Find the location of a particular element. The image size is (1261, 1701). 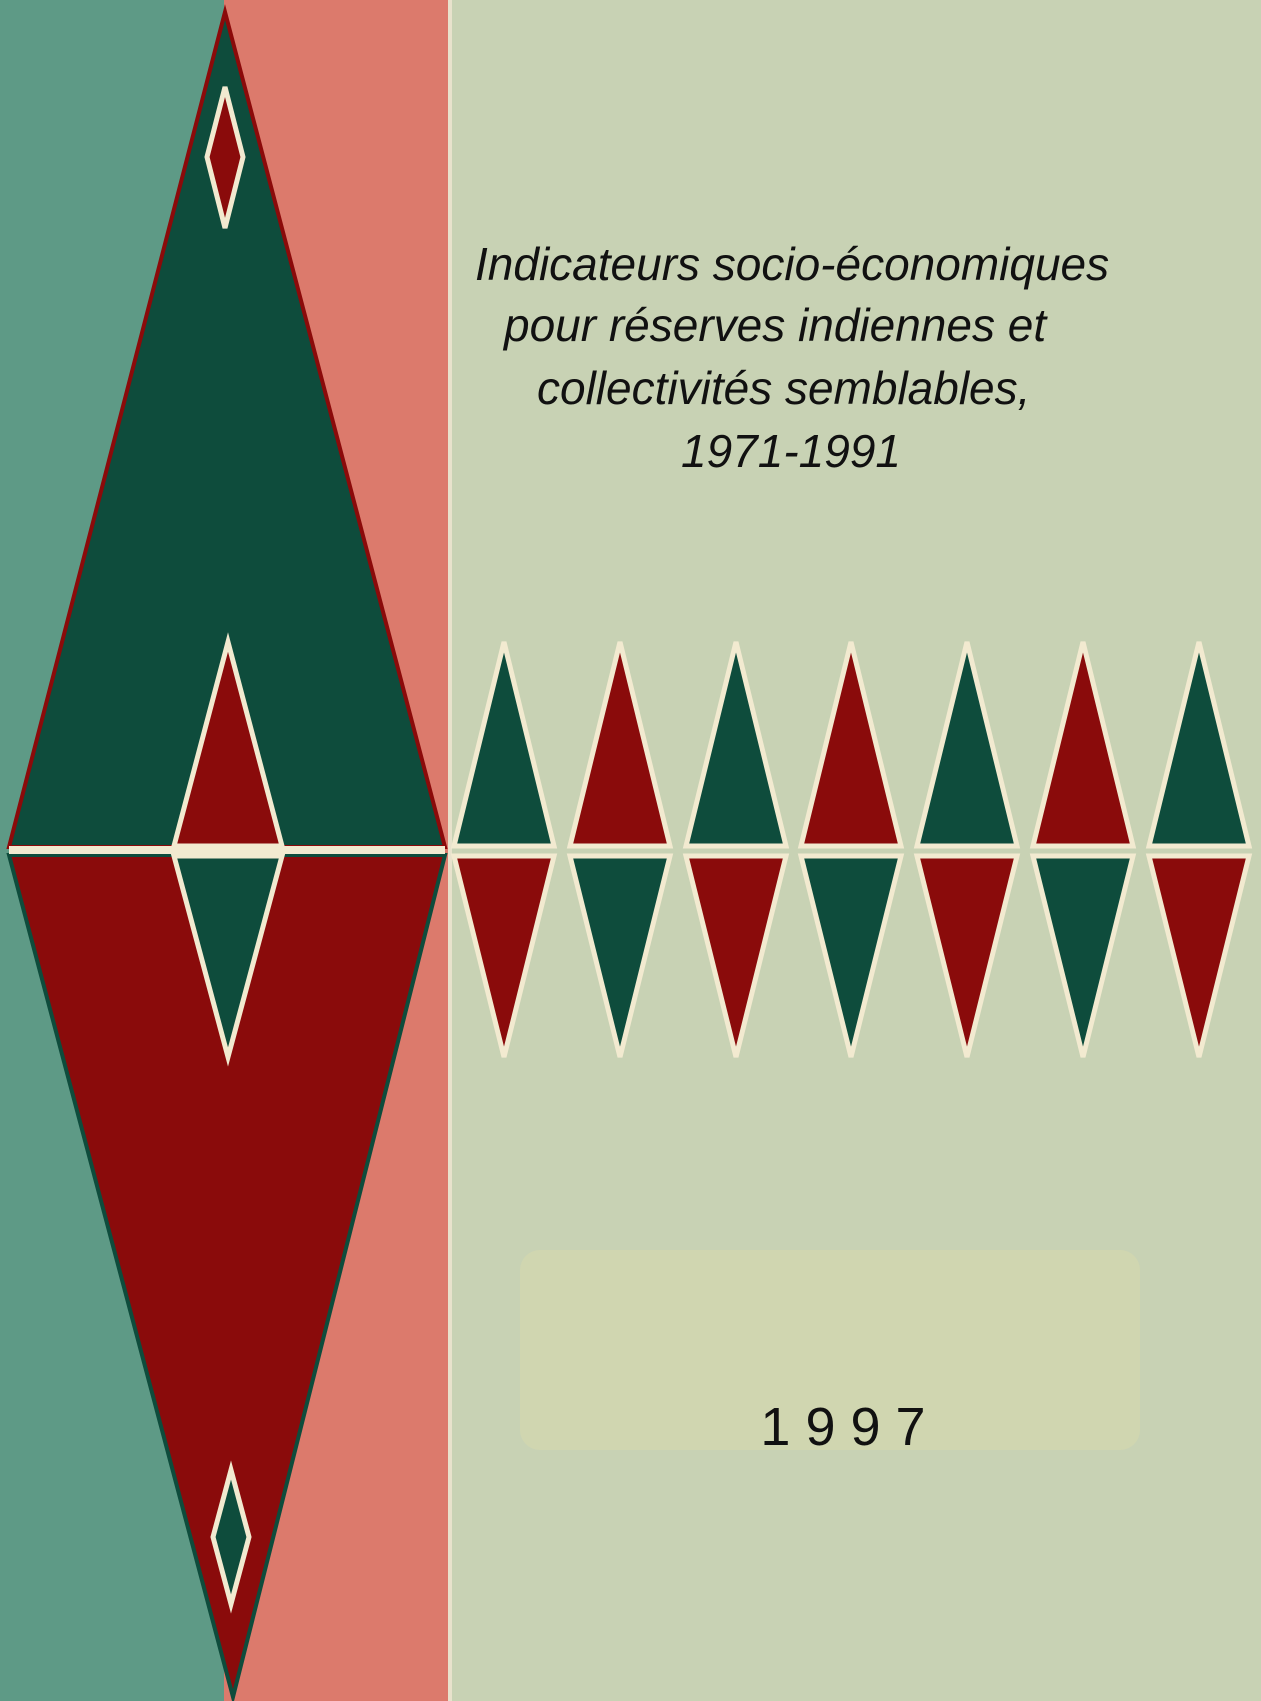

title-line: pour réserves indiennes et is located at coordinates (775, 325).